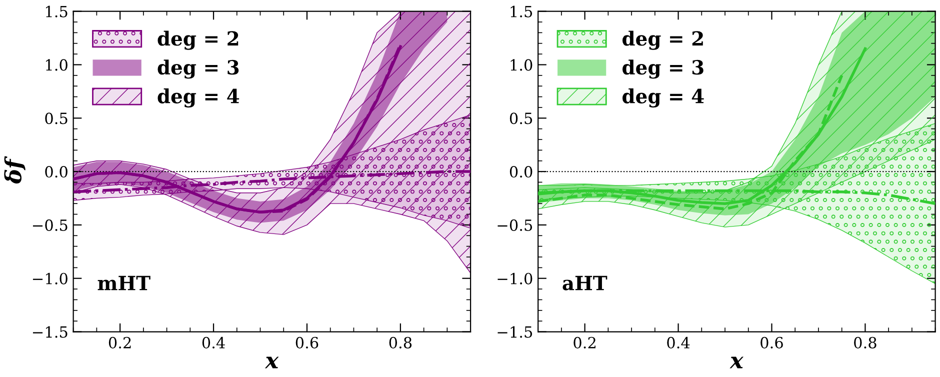 The image size is (940, 377). Describe the element at coordinates (124, 283) in the screenshot. I see `annotation: mHT` at that location.